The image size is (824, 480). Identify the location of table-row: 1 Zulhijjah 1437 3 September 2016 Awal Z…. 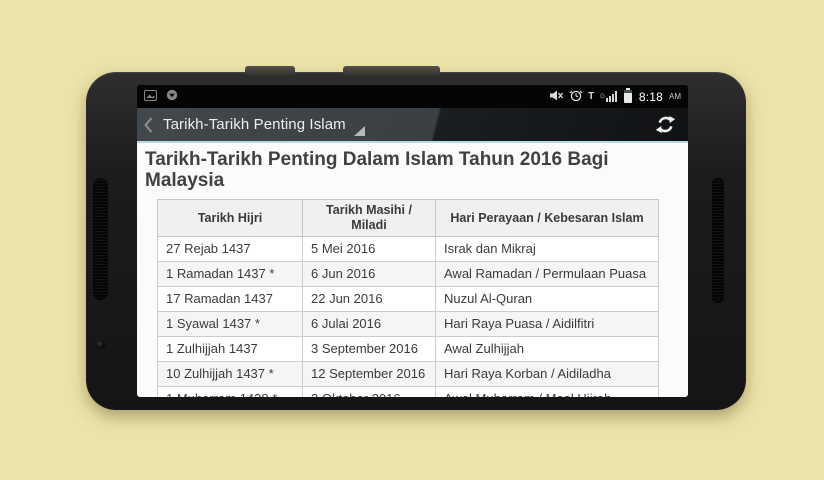
(408, 349).